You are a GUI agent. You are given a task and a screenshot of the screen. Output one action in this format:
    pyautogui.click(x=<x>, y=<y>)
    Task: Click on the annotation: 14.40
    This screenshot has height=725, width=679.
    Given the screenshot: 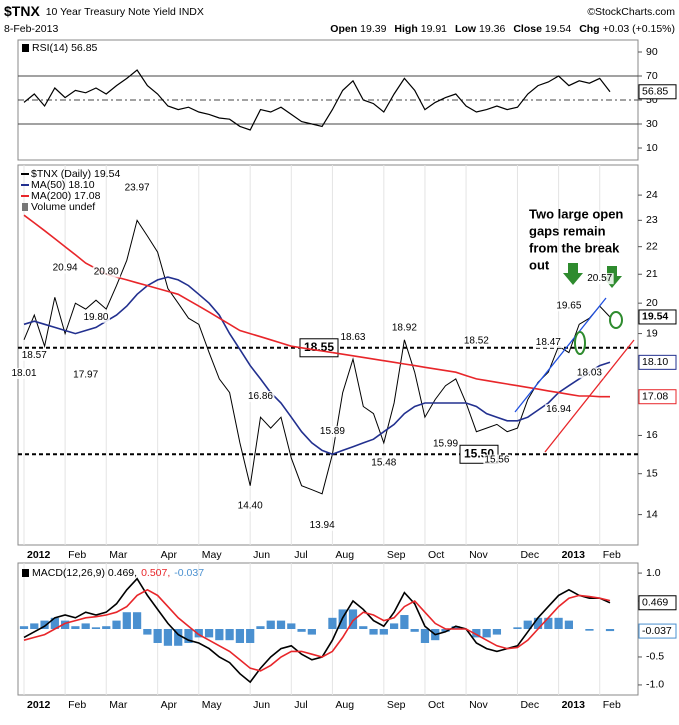 What is the action you would take?
    pyautogui.click(x=250, y=506)
    